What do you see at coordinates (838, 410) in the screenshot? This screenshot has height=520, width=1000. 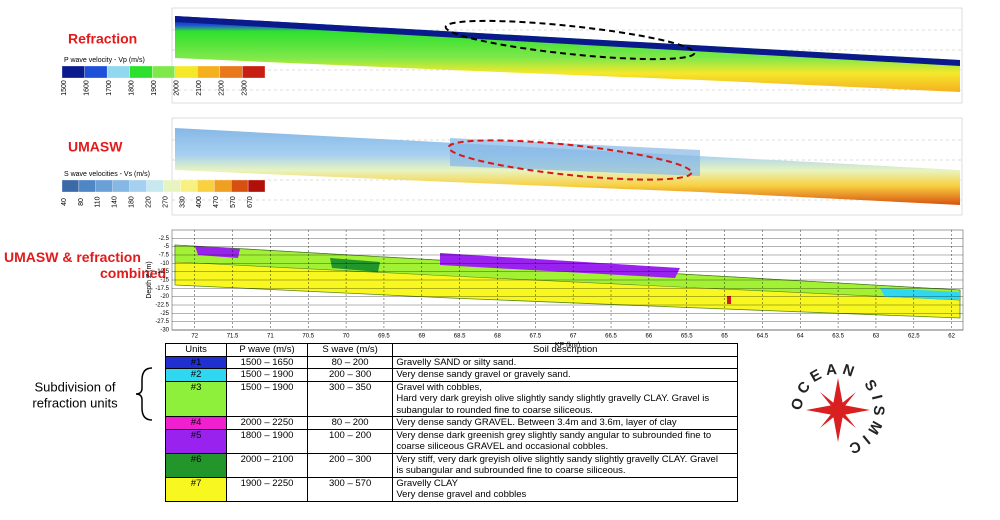 I see `logo-star` at bounding box center [838, 410].